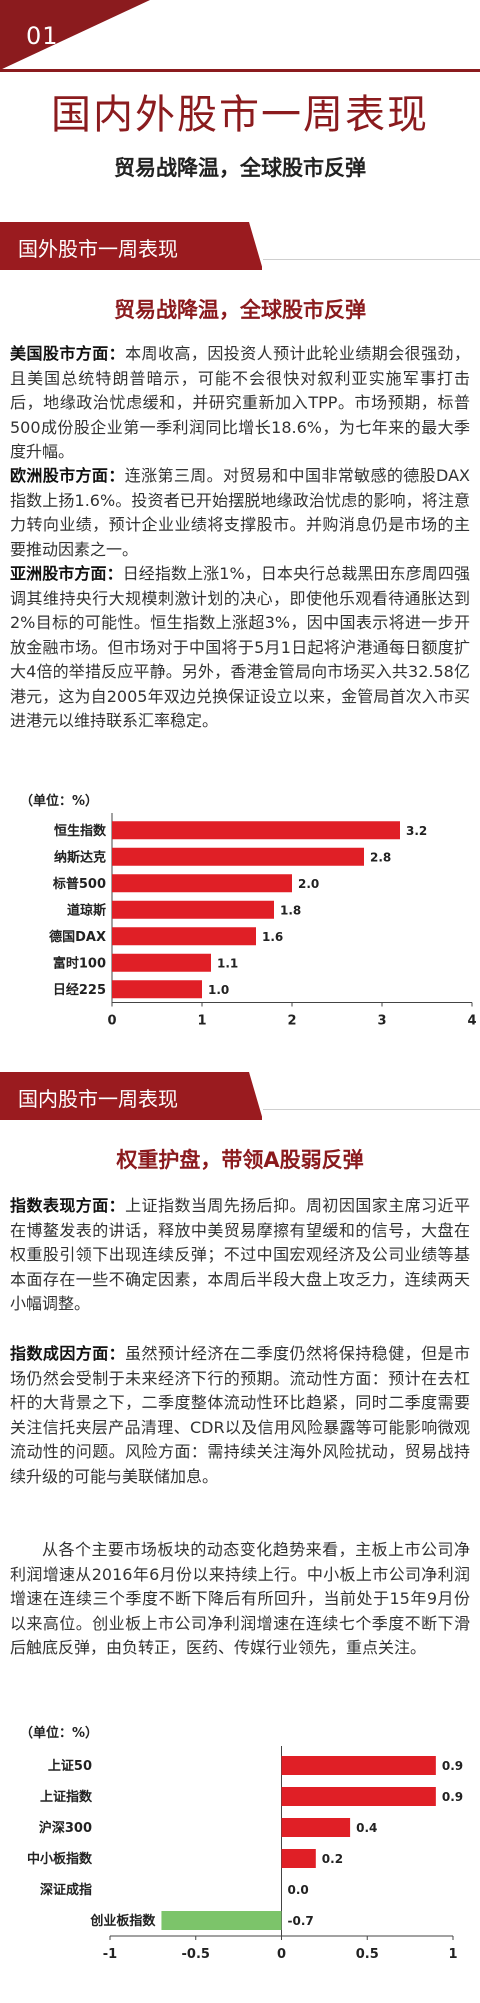  Describe the element at coordinates (66, 573) in the screenshot. I see `paragraph-lead: 亚洲股市方面：` at that location.